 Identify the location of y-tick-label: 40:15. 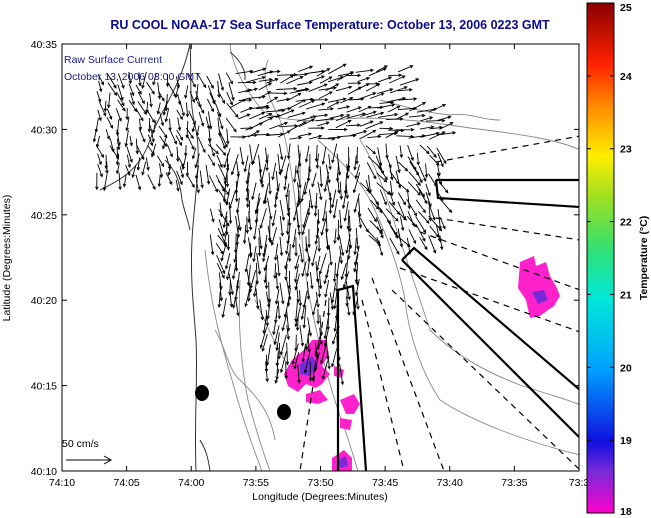
(44, 387).